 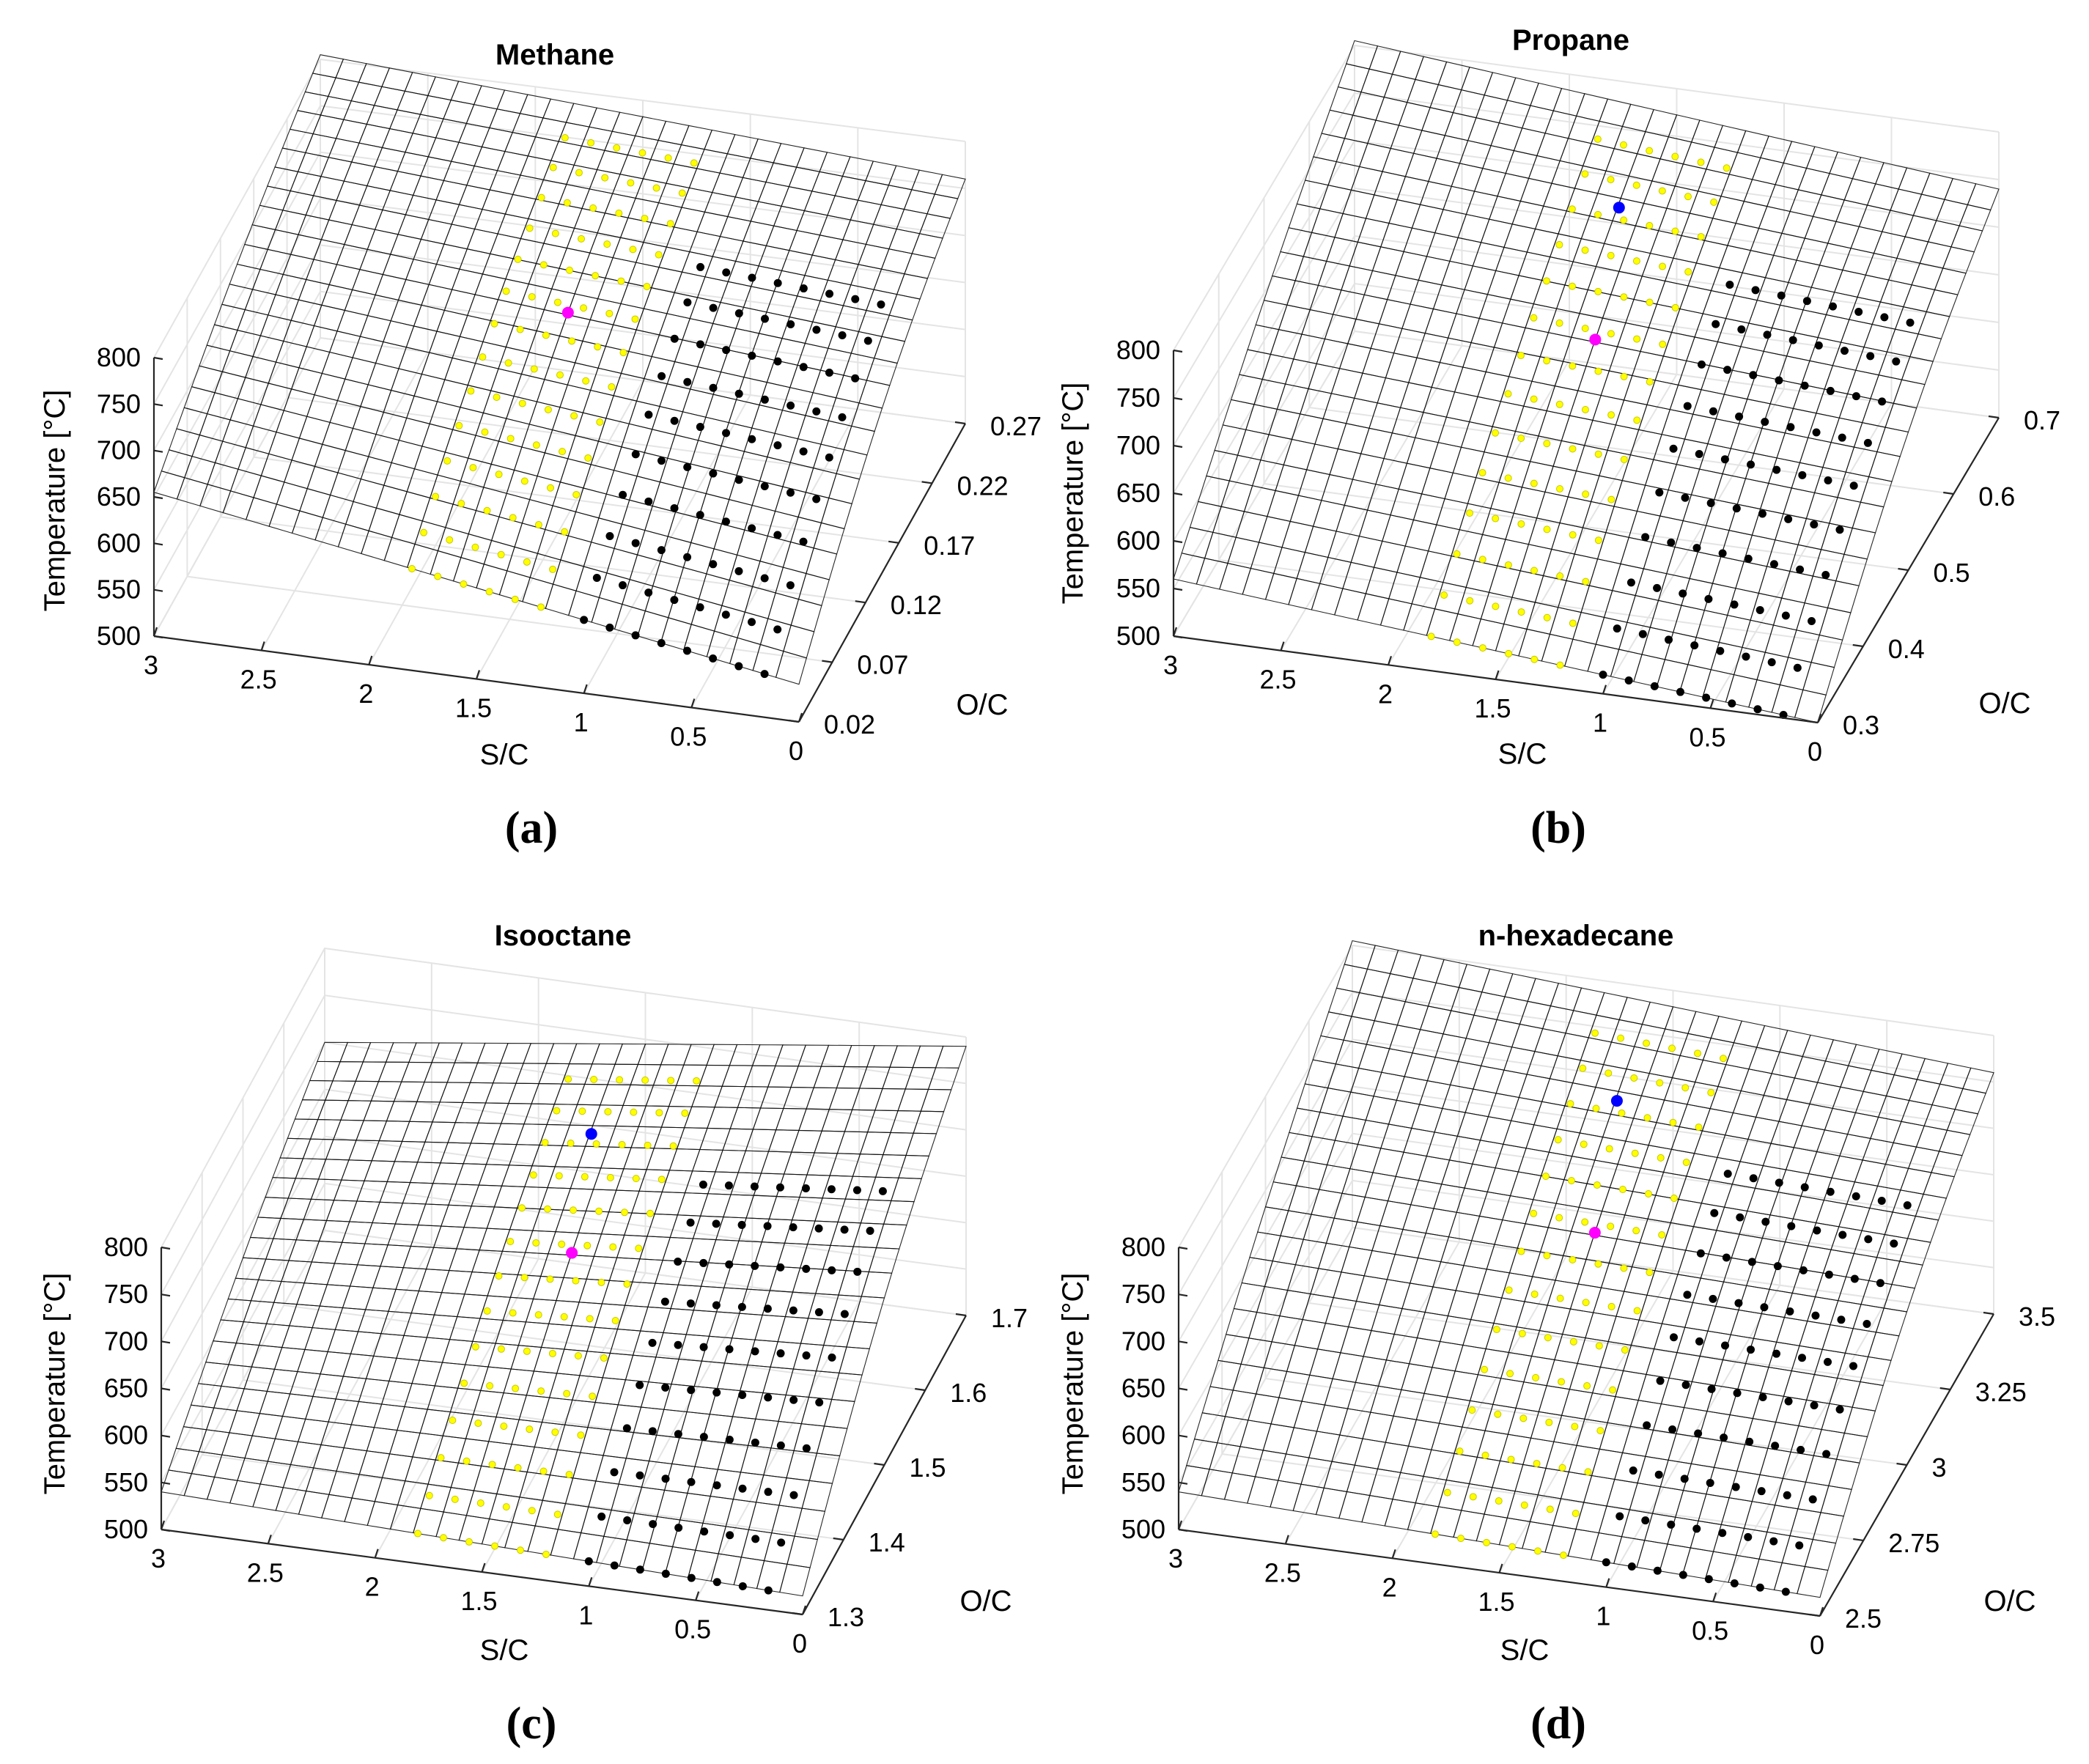 I want to click on y-tick-label: 3.5, so click(x=2037, y=1317).